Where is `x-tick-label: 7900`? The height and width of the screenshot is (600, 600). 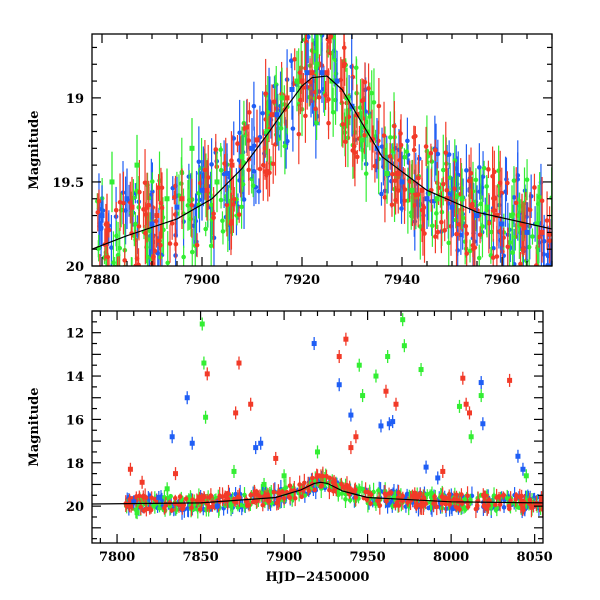 x-tick-label: 7900 is located at coordinates (202, 280).